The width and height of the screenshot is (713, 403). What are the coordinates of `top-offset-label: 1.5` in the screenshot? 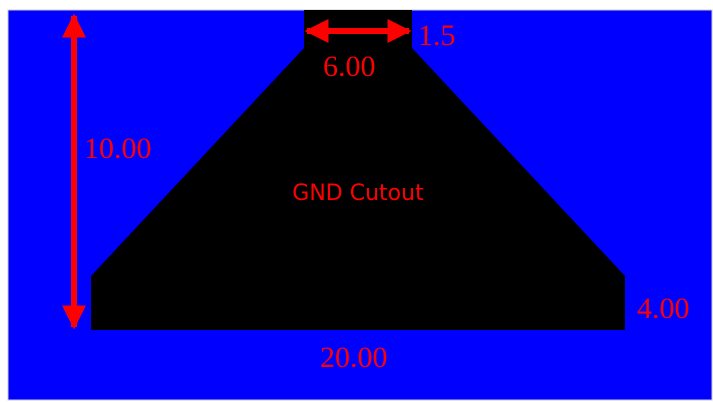 It's located at (437, 35).